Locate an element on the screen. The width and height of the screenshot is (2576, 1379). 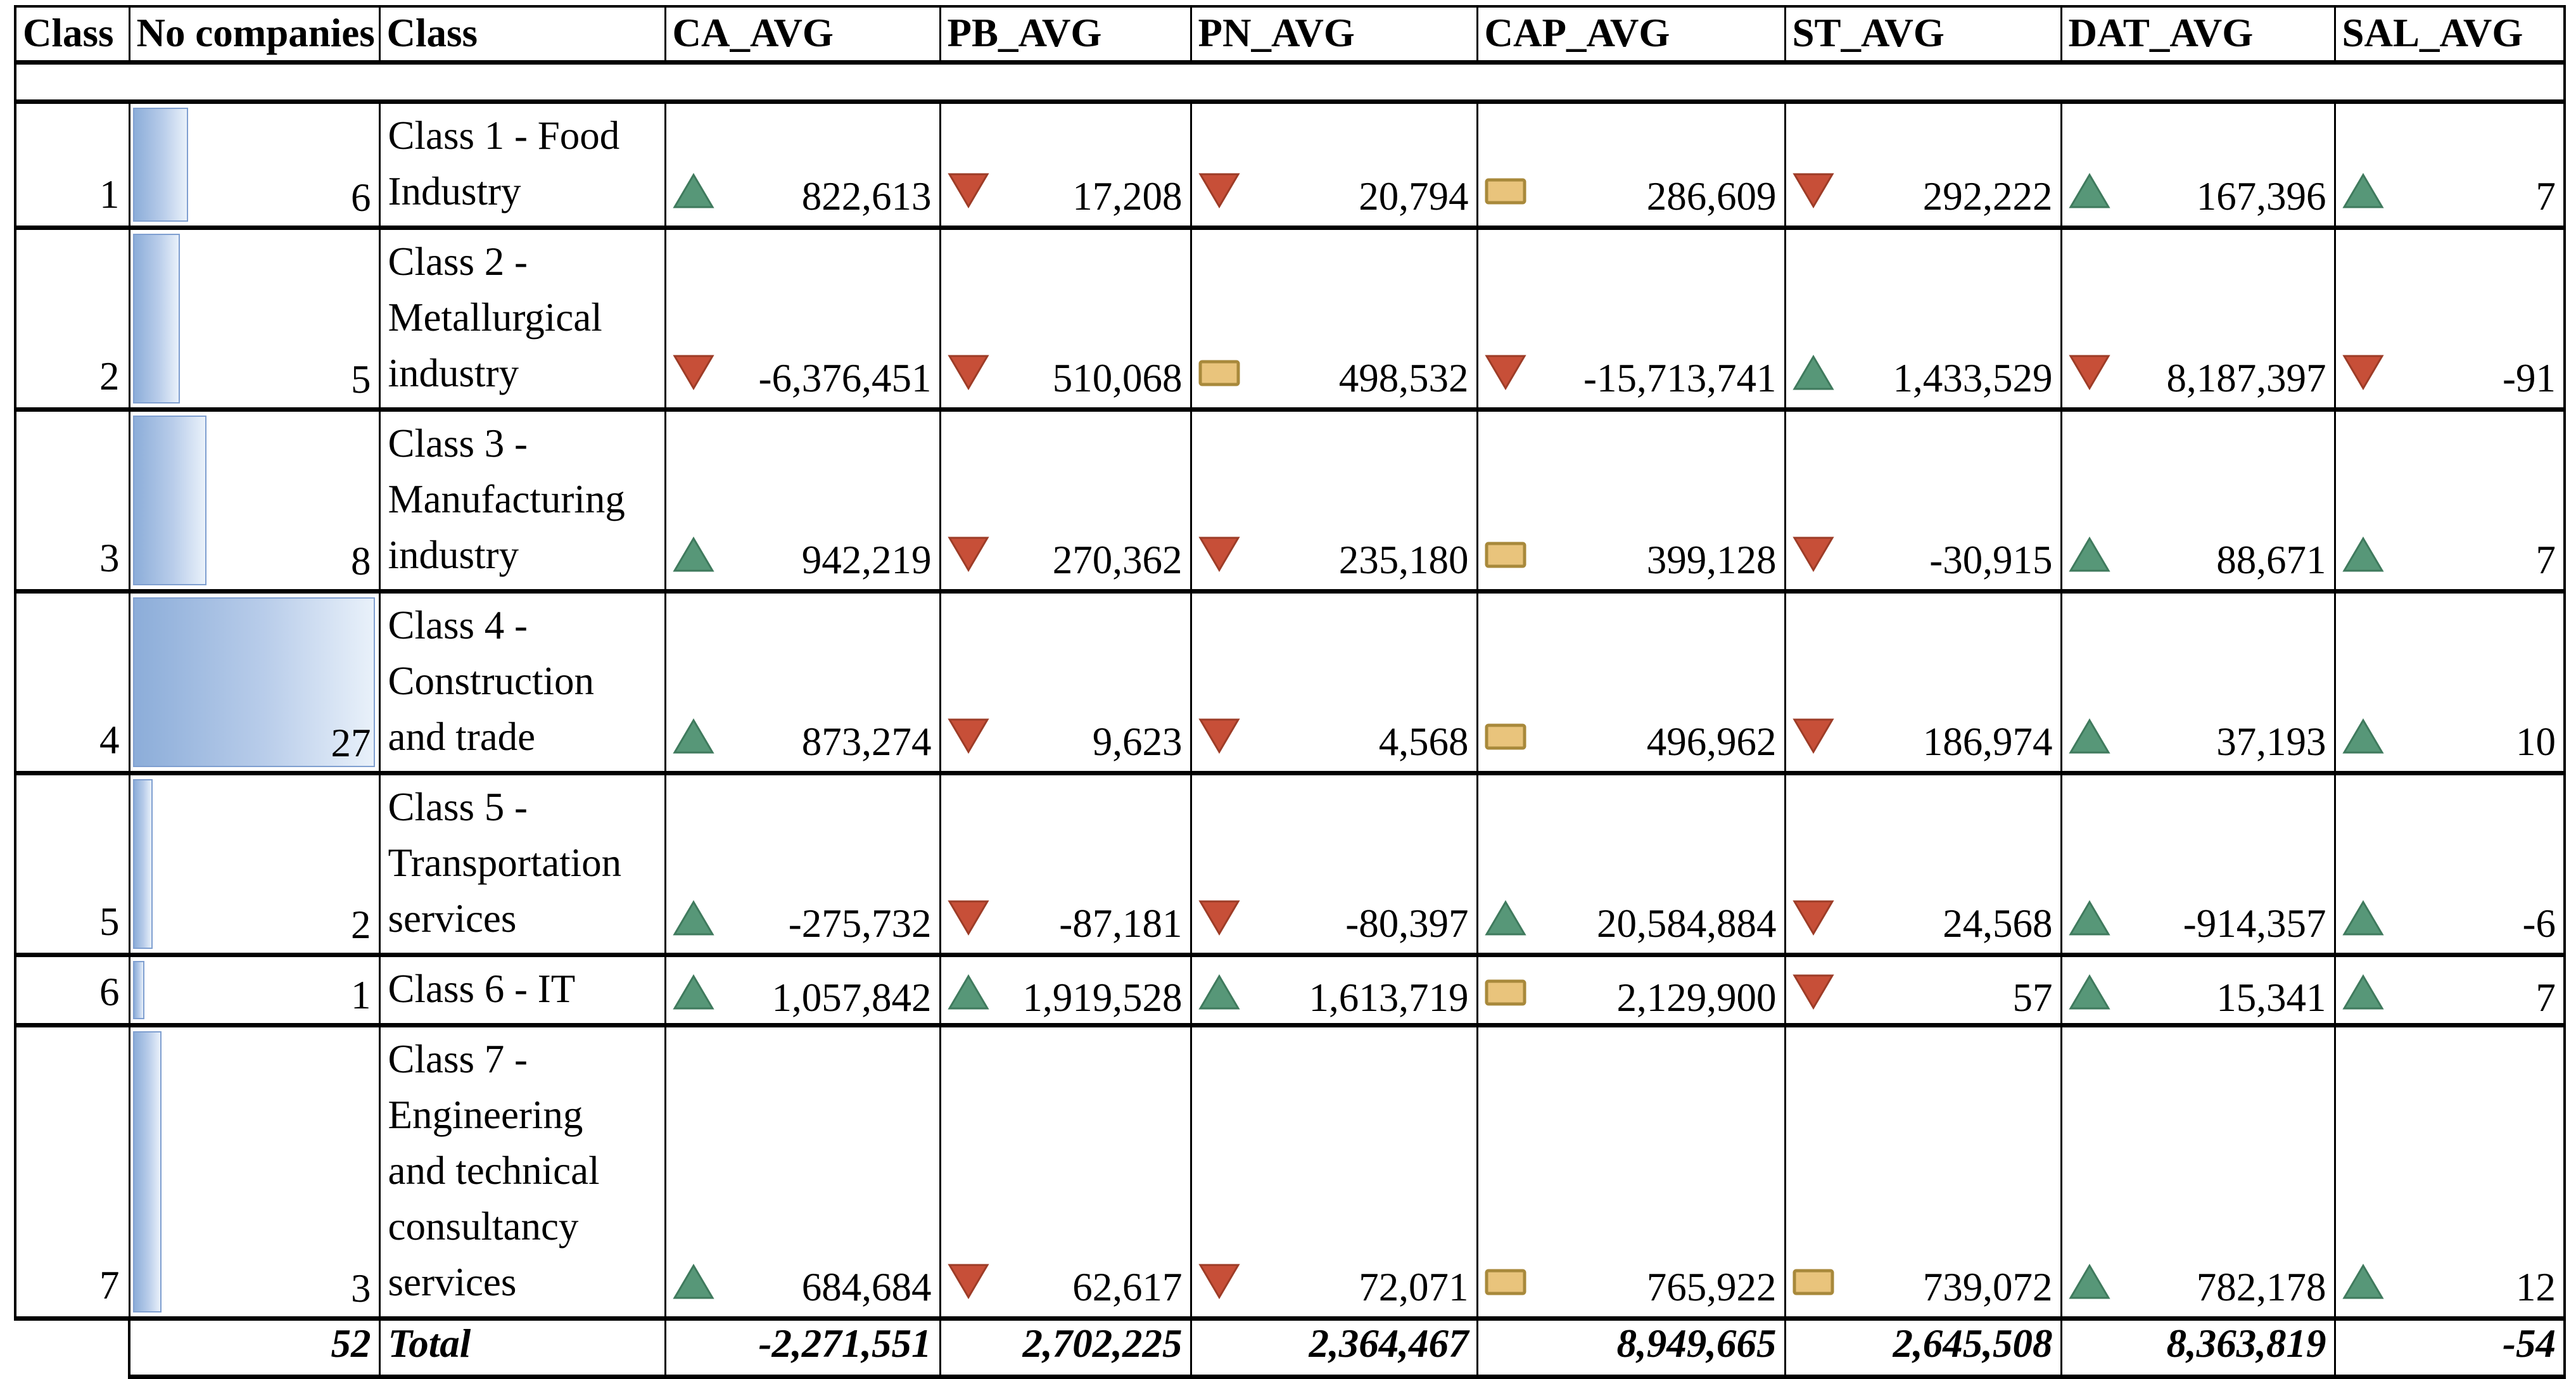
value-text: 1,919,528 is located at coordinates (1102, 997).